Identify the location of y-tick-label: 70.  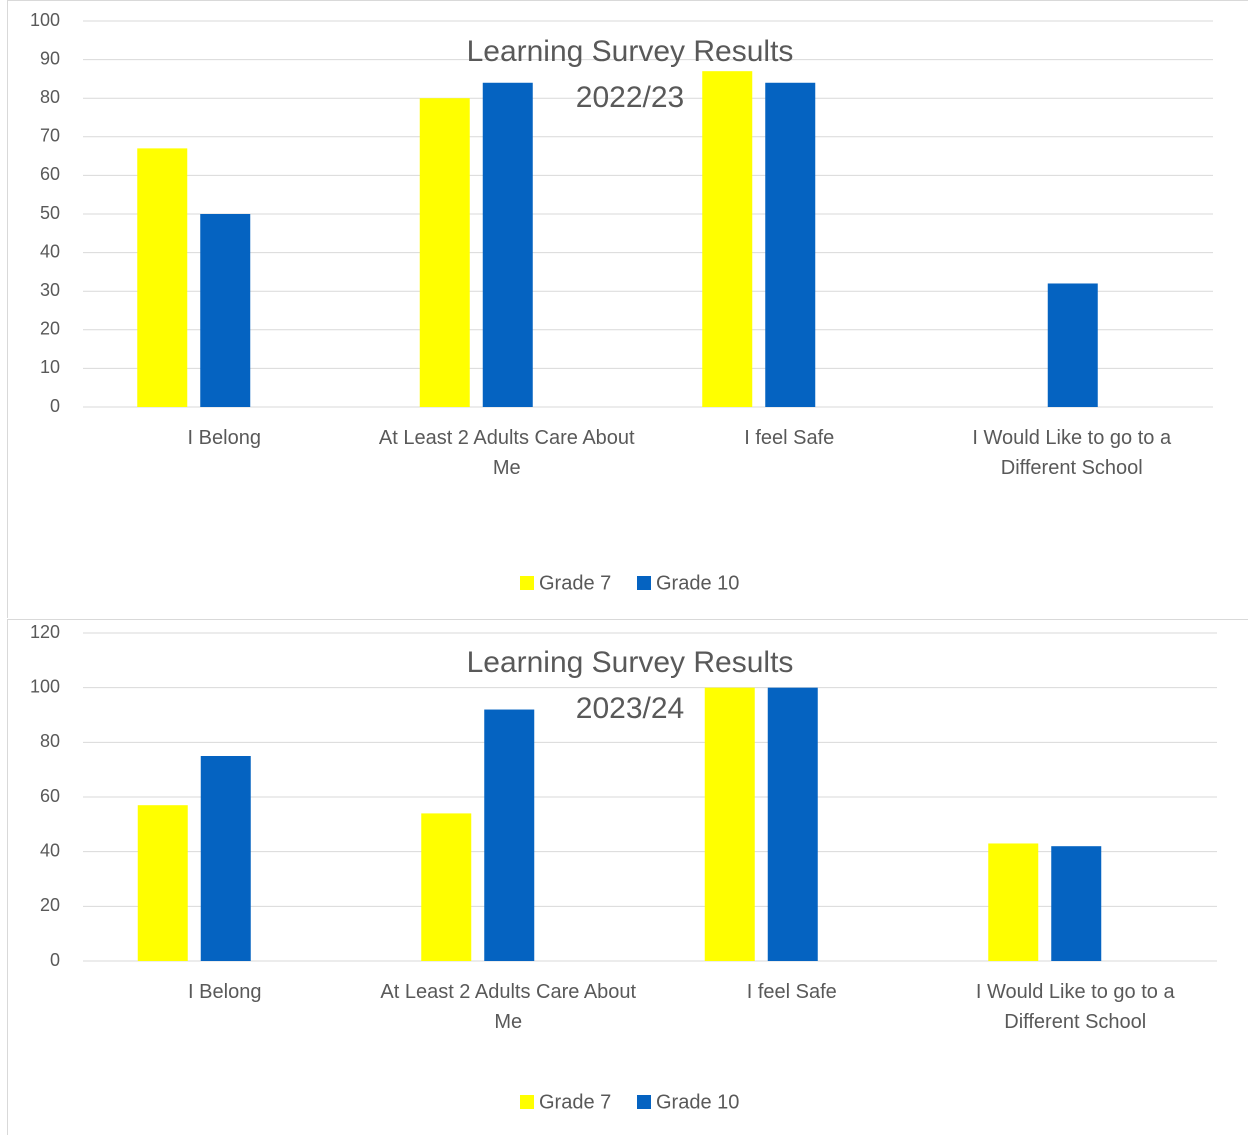
(50, 136).